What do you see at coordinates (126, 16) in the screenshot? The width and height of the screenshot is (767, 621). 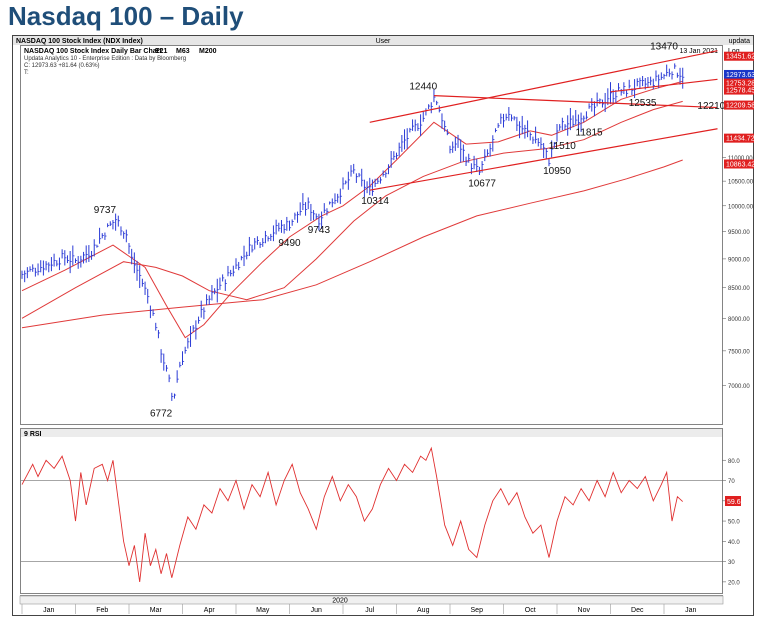 I see `page-title: Nasdaq 100 – Daily` at bounding box center [126, 16].